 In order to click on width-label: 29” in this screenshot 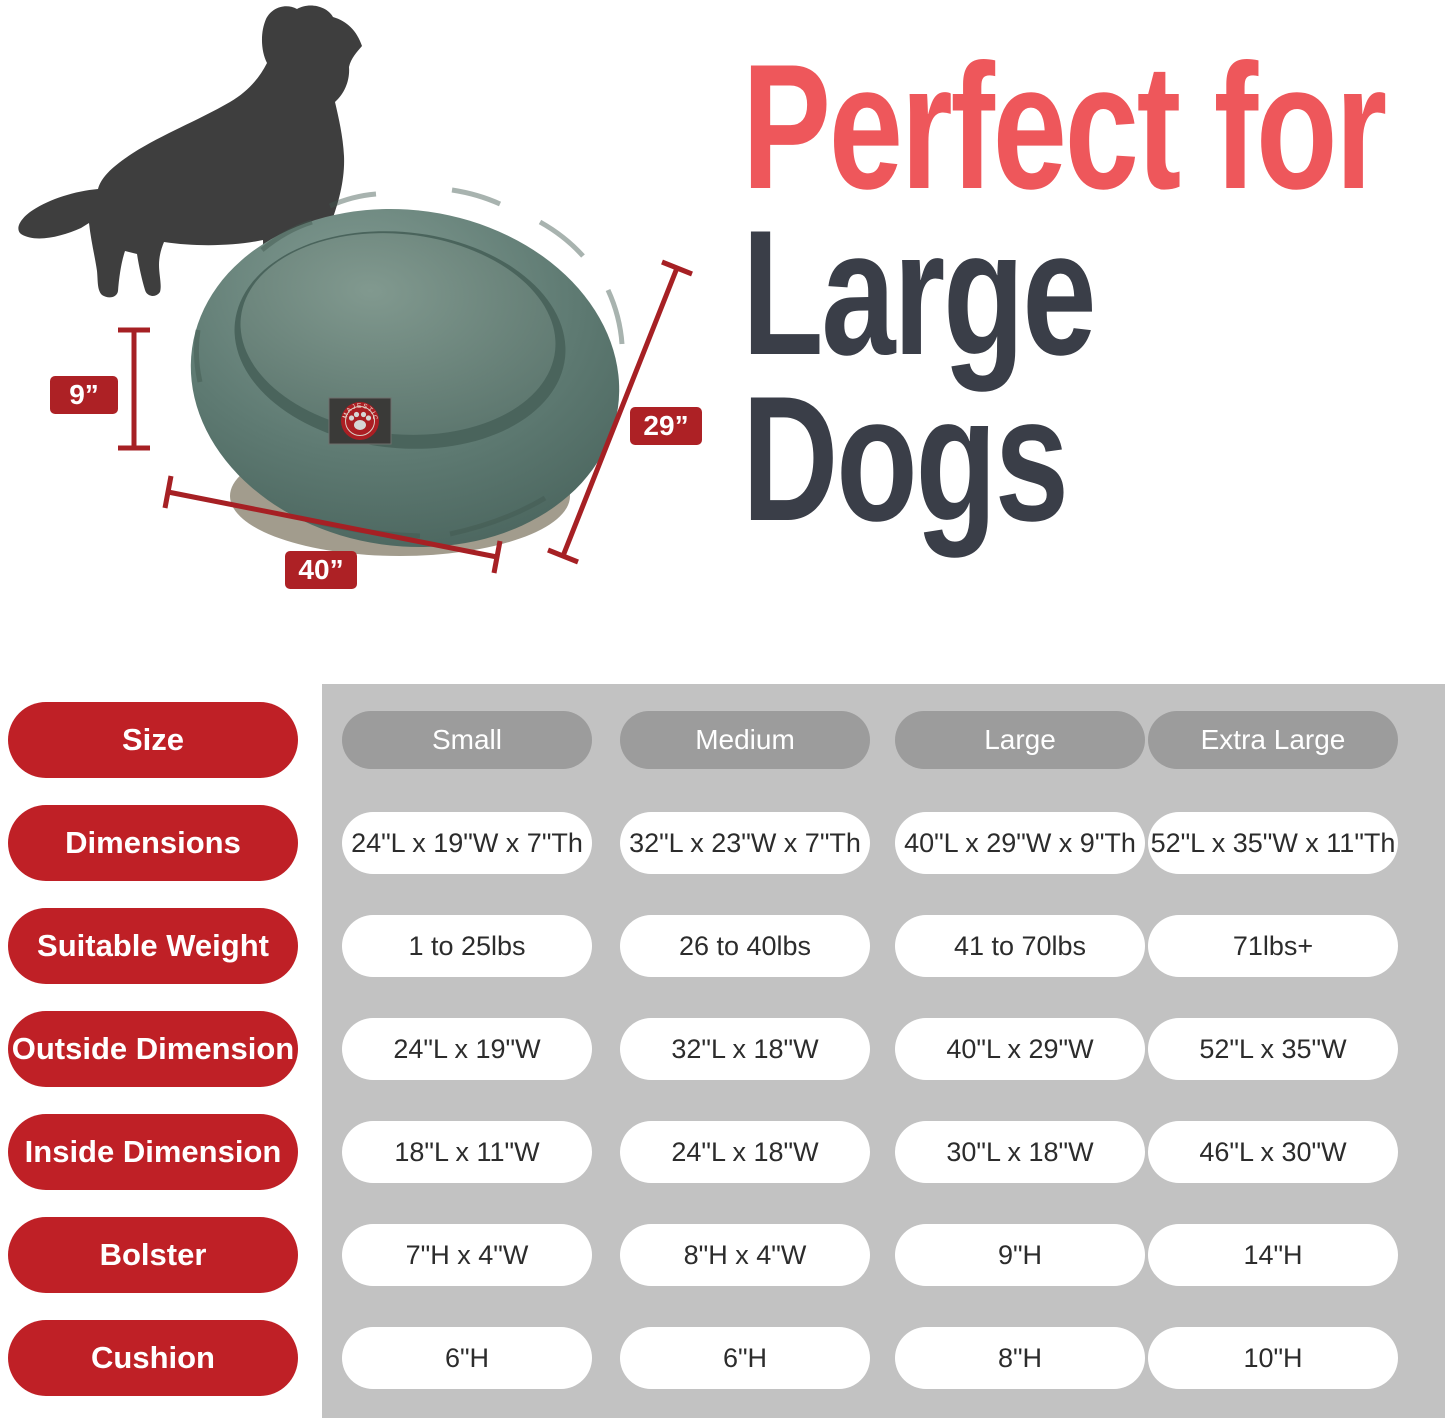, I will do `click(665, 425)`.